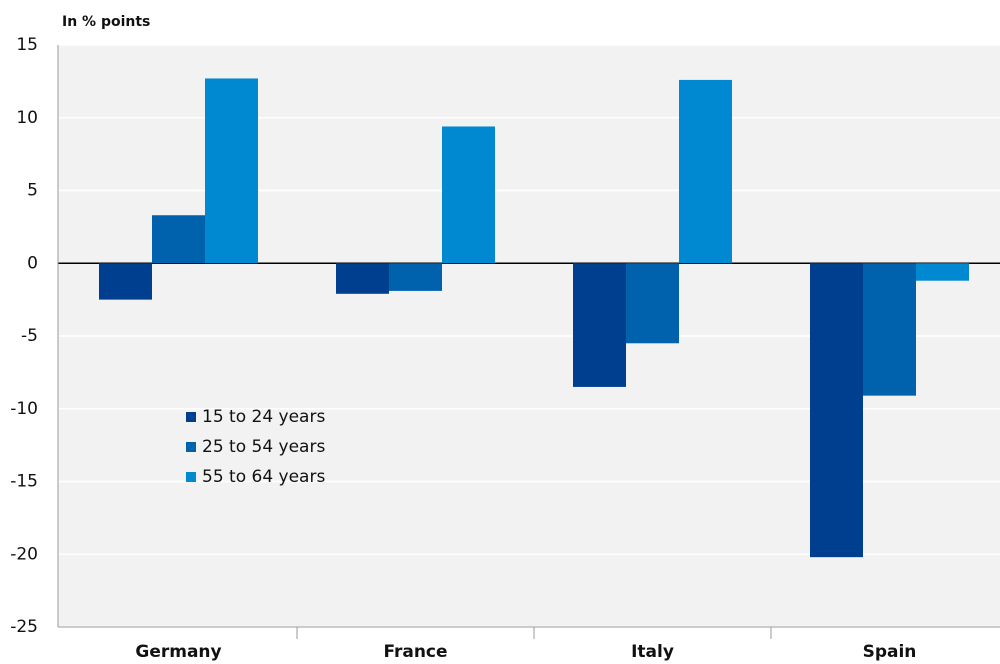  Describe the element at coordinates (652, 652) in the screenshot. I see `x-tick-label: Italy` at that location.